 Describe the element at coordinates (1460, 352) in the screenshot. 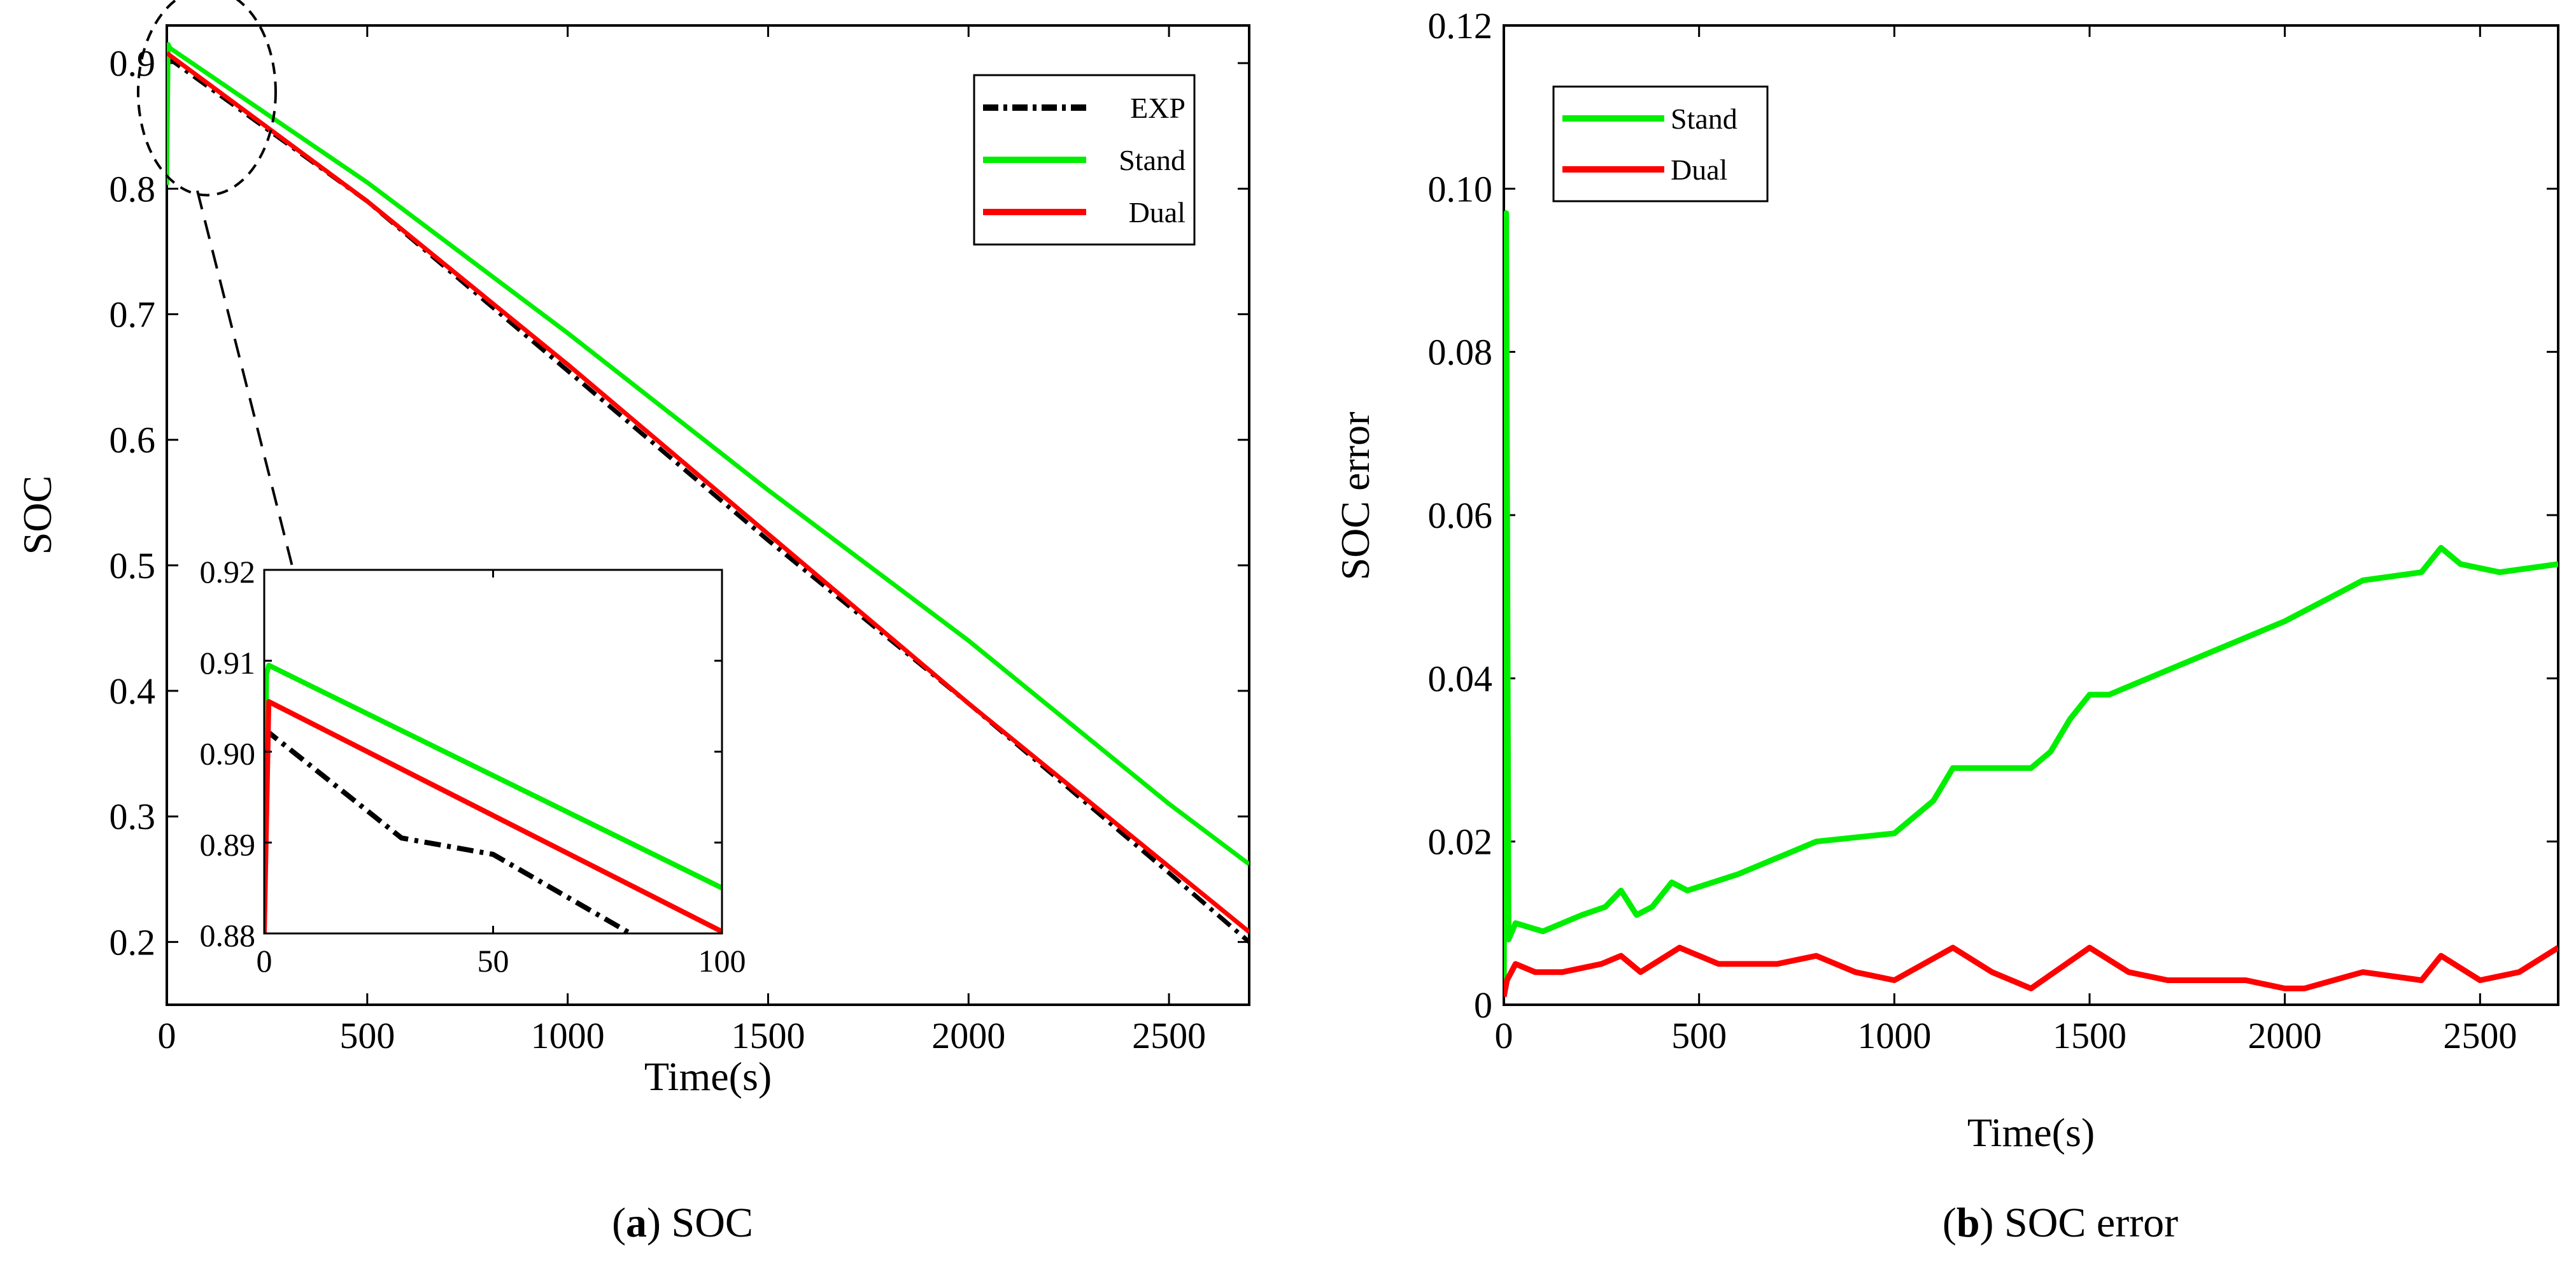

I see `panel-b-y-tick-label-0-08: 0.08` at that location.